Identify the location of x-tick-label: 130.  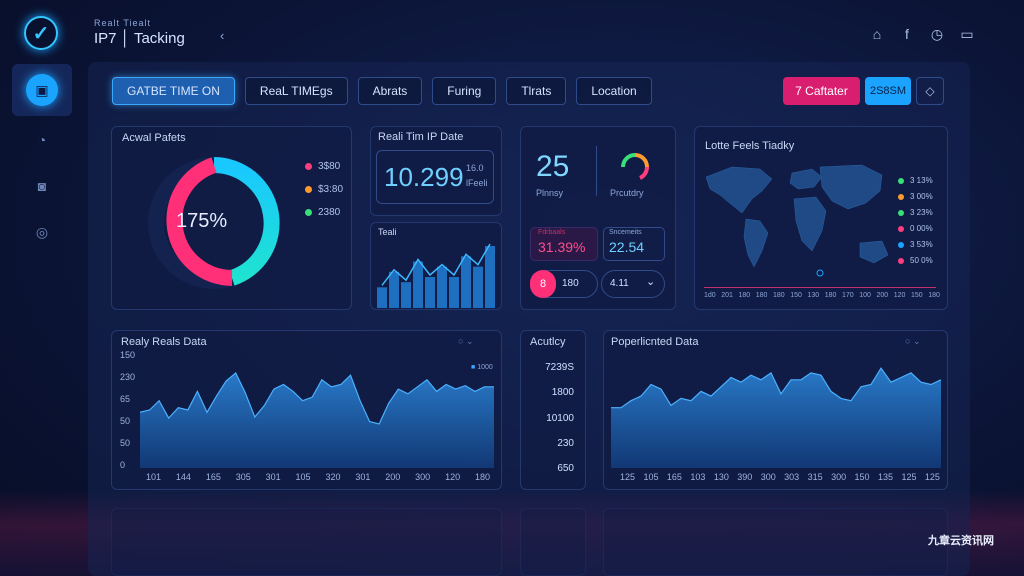
(721, 477).